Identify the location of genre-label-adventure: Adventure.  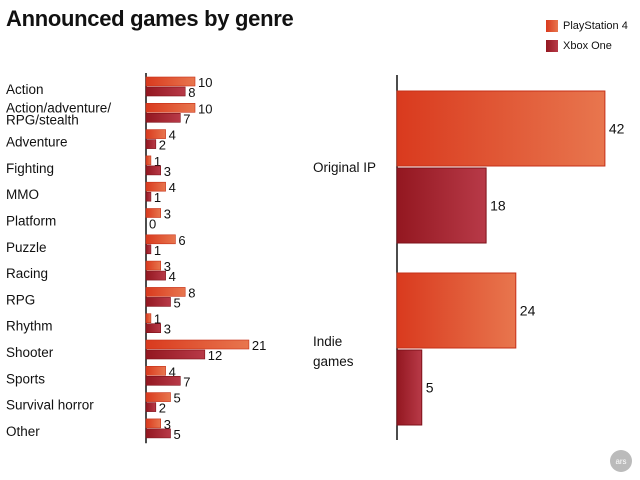
(37, 142).